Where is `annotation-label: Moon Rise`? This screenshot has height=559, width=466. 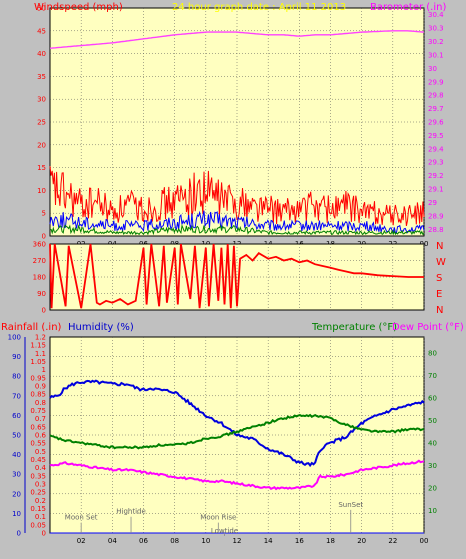
annotation-label: Moon Rise is located at coordinates (218, 518).